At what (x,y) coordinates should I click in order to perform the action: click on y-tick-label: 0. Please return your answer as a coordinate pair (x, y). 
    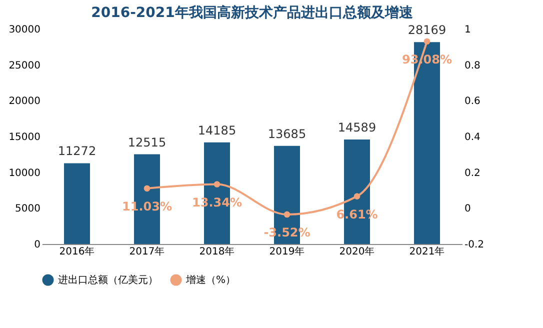
    Looking at the image, I should click on (37, 245).